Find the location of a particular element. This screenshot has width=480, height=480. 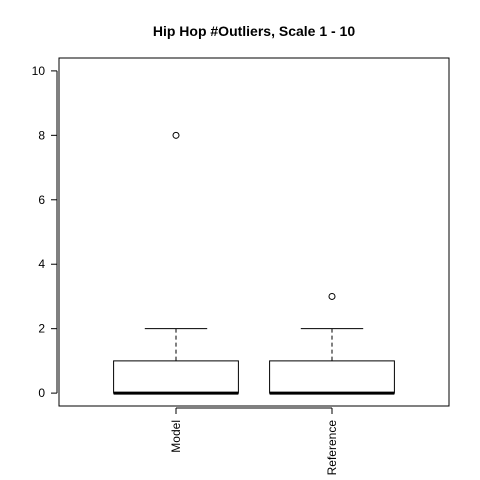

y-tick-label: 0 is located at coordinates (41, 393).